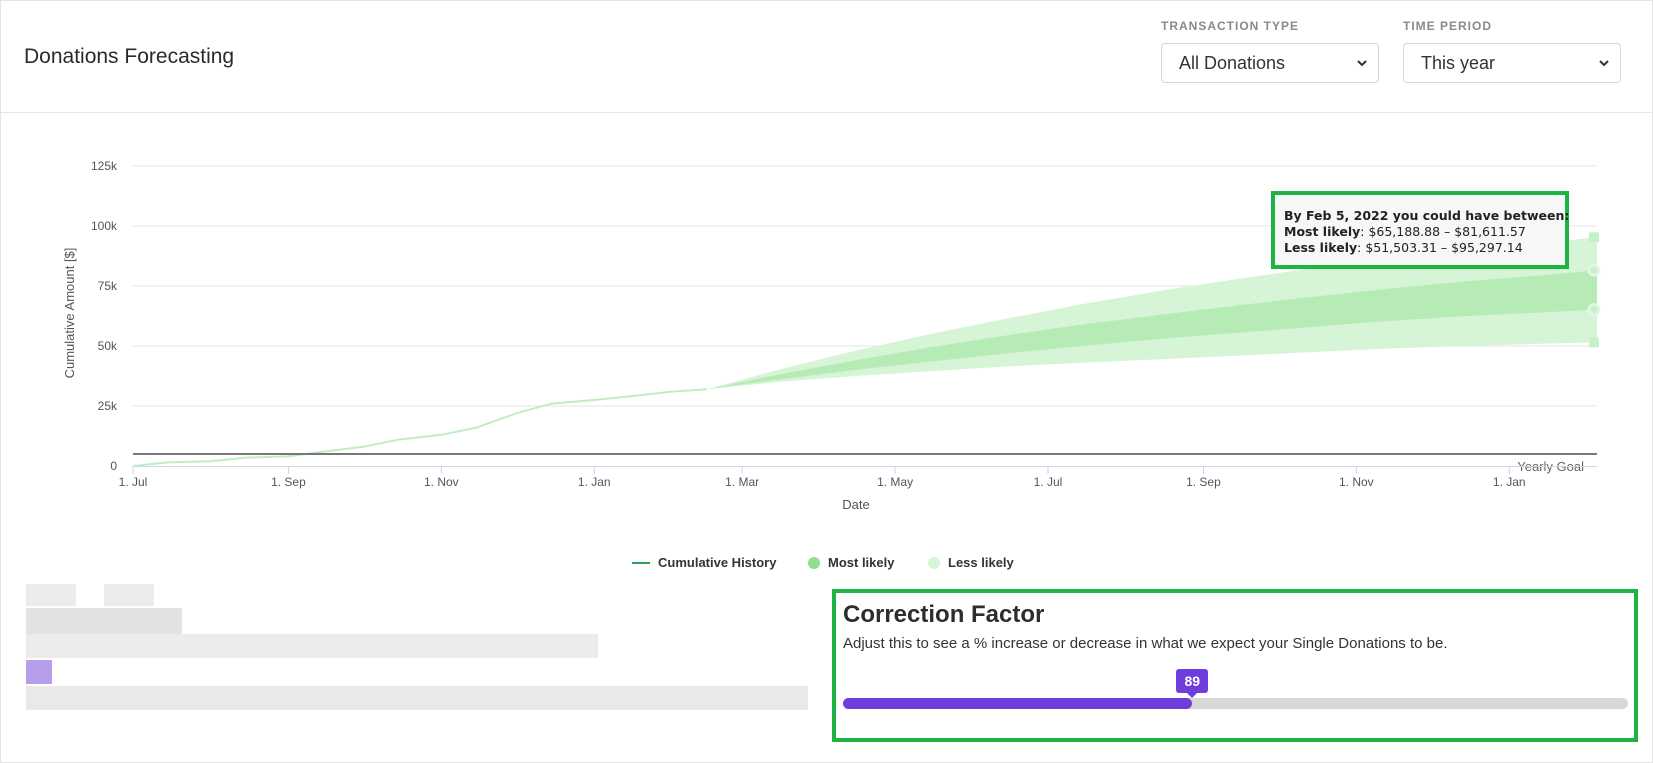 Image resolution: width=1653 pixels, height=763 pixels. I want to click on transaction-type-select: All Donations, so click(1270, 63).